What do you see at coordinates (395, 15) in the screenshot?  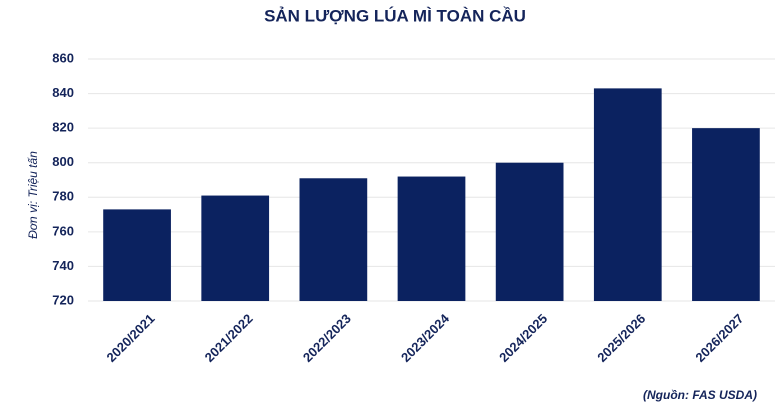 I see `chart-title: SẢN LƯỢNG LÚA MÌ TOÀN CẦU` at bounding box center [395, 15].